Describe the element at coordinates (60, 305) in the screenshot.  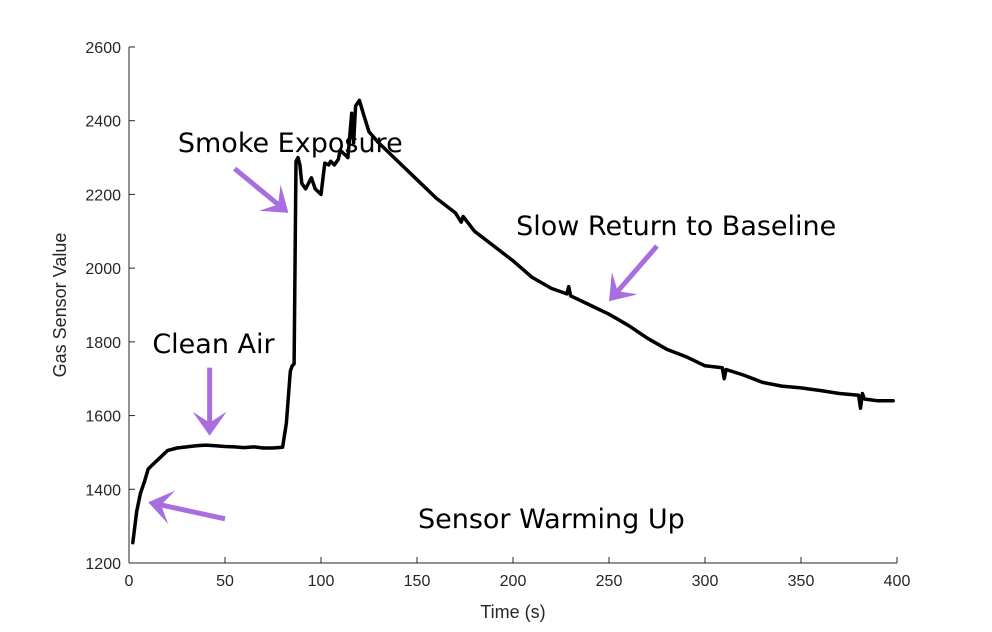
I see `y-axis-title: Gas Sensor Value` at that location.